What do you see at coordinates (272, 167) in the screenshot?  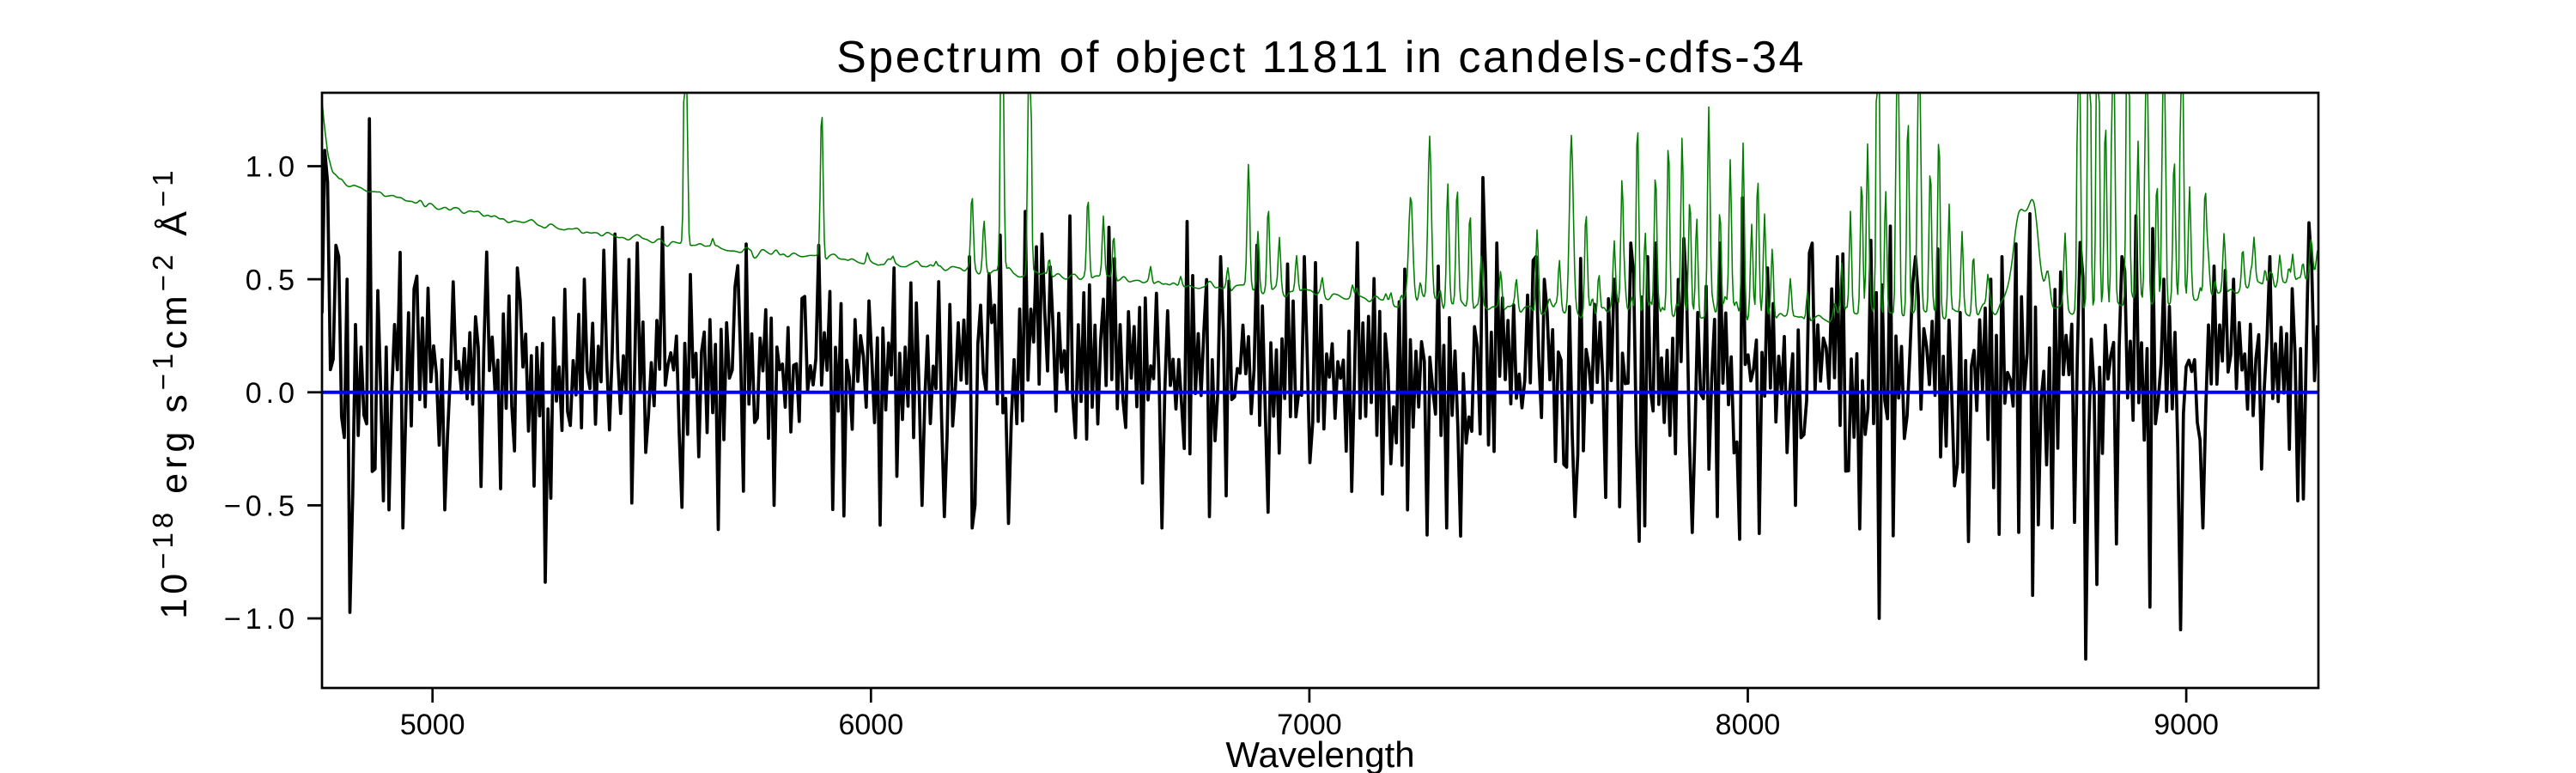 I see `svg-text: 1.0` at bounding box center [272, 167].